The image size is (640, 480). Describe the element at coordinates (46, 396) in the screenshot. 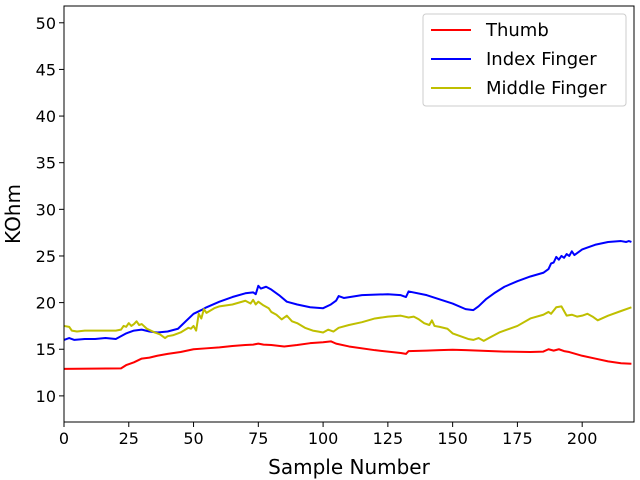

I see `y-tick-label: 10` at that location.